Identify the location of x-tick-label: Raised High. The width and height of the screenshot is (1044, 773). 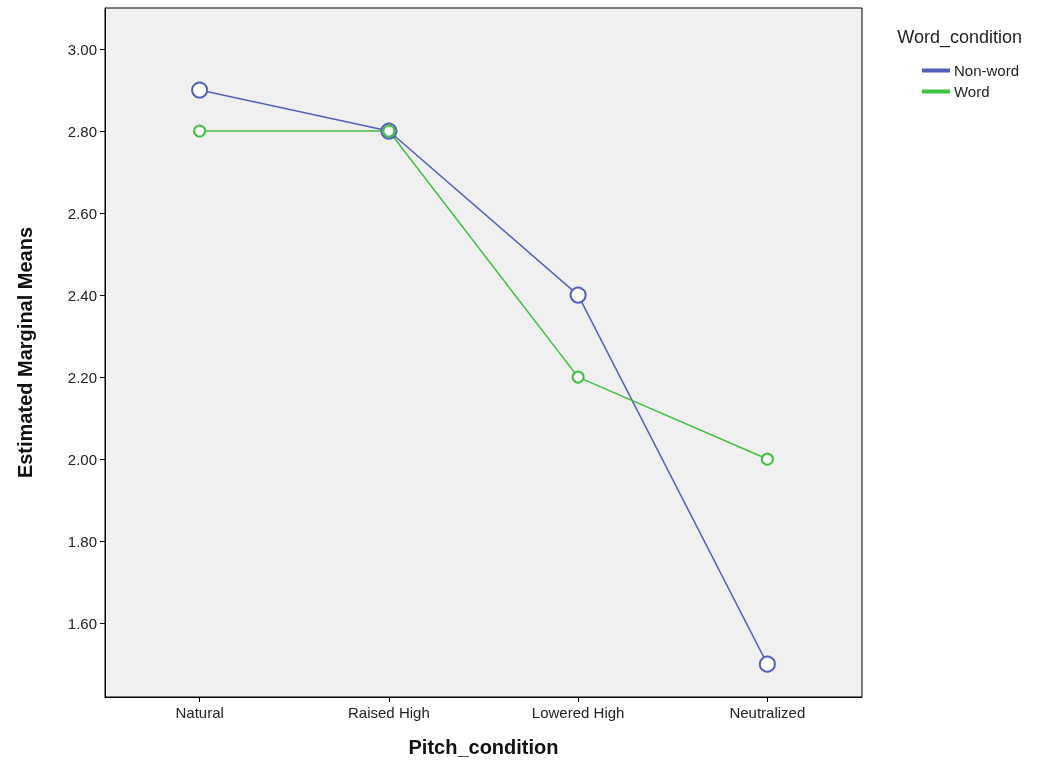
(389, 712).